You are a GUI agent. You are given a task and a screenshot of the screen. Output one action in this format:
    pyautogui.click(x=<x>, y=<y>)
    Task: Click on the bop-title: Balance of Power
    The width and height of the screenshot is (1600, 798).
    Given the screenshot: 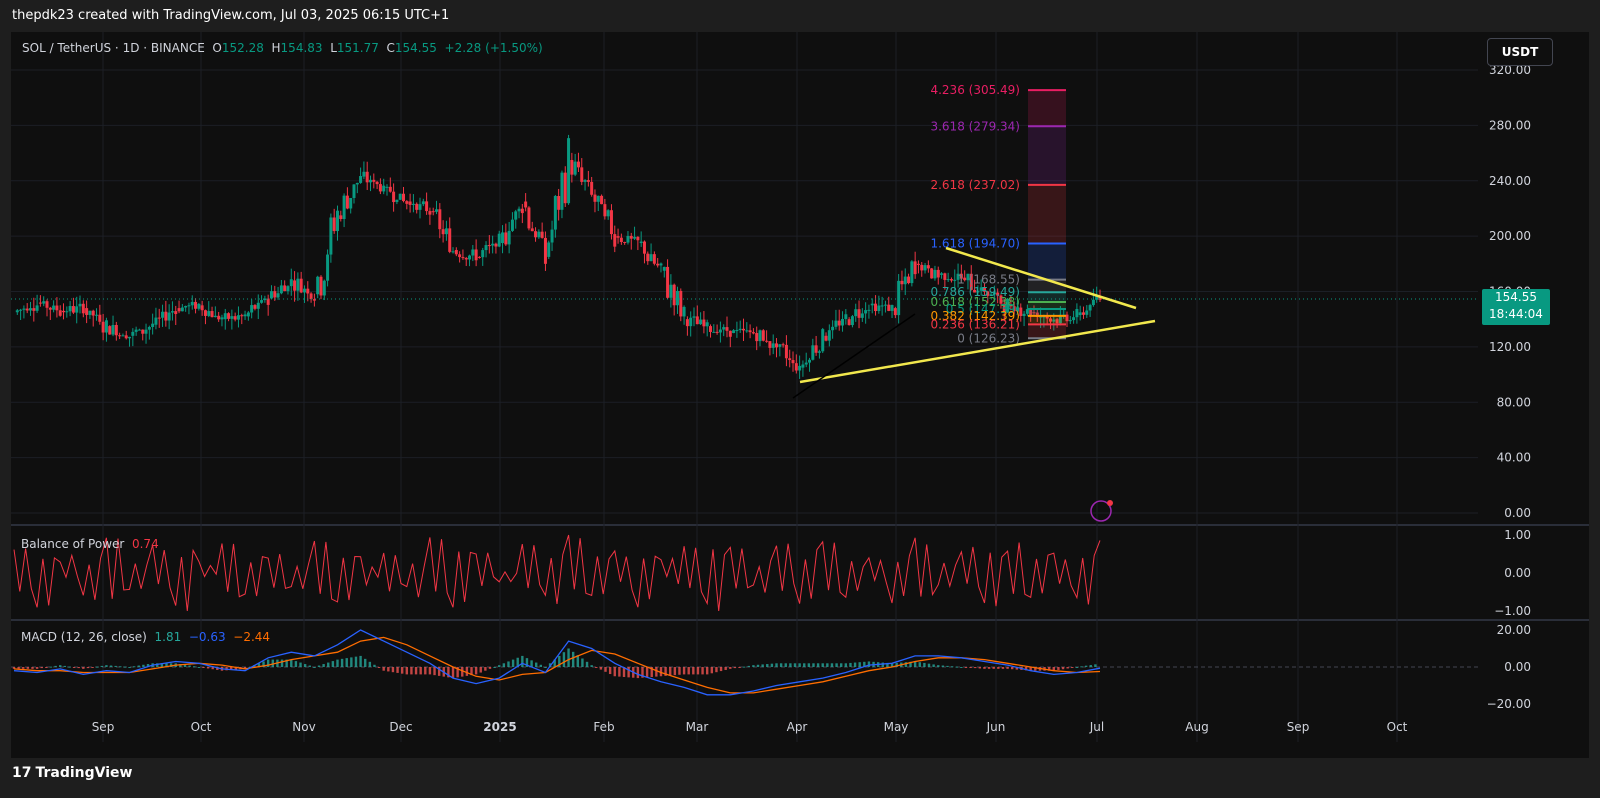 What is the action you would take?
    pyautogui.click(x=73, y=544)
    